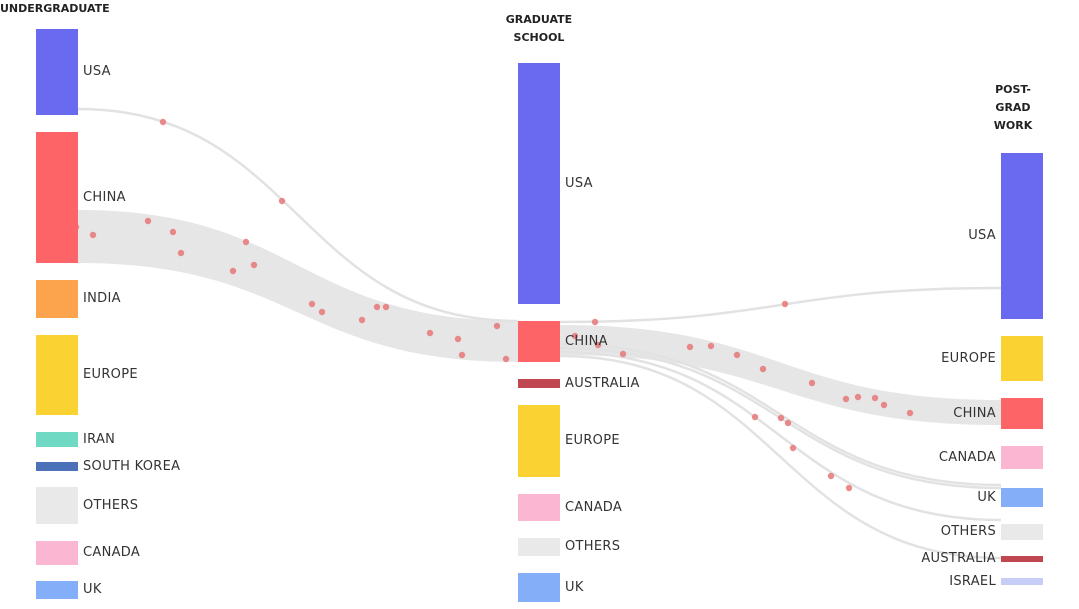 This screenshot has width=1079, height=609. What do you see at coordinates (1013, 107) in the screenshot?
I see `column-title: POST-GRAD WORK` at bounding box center [1013, 107].